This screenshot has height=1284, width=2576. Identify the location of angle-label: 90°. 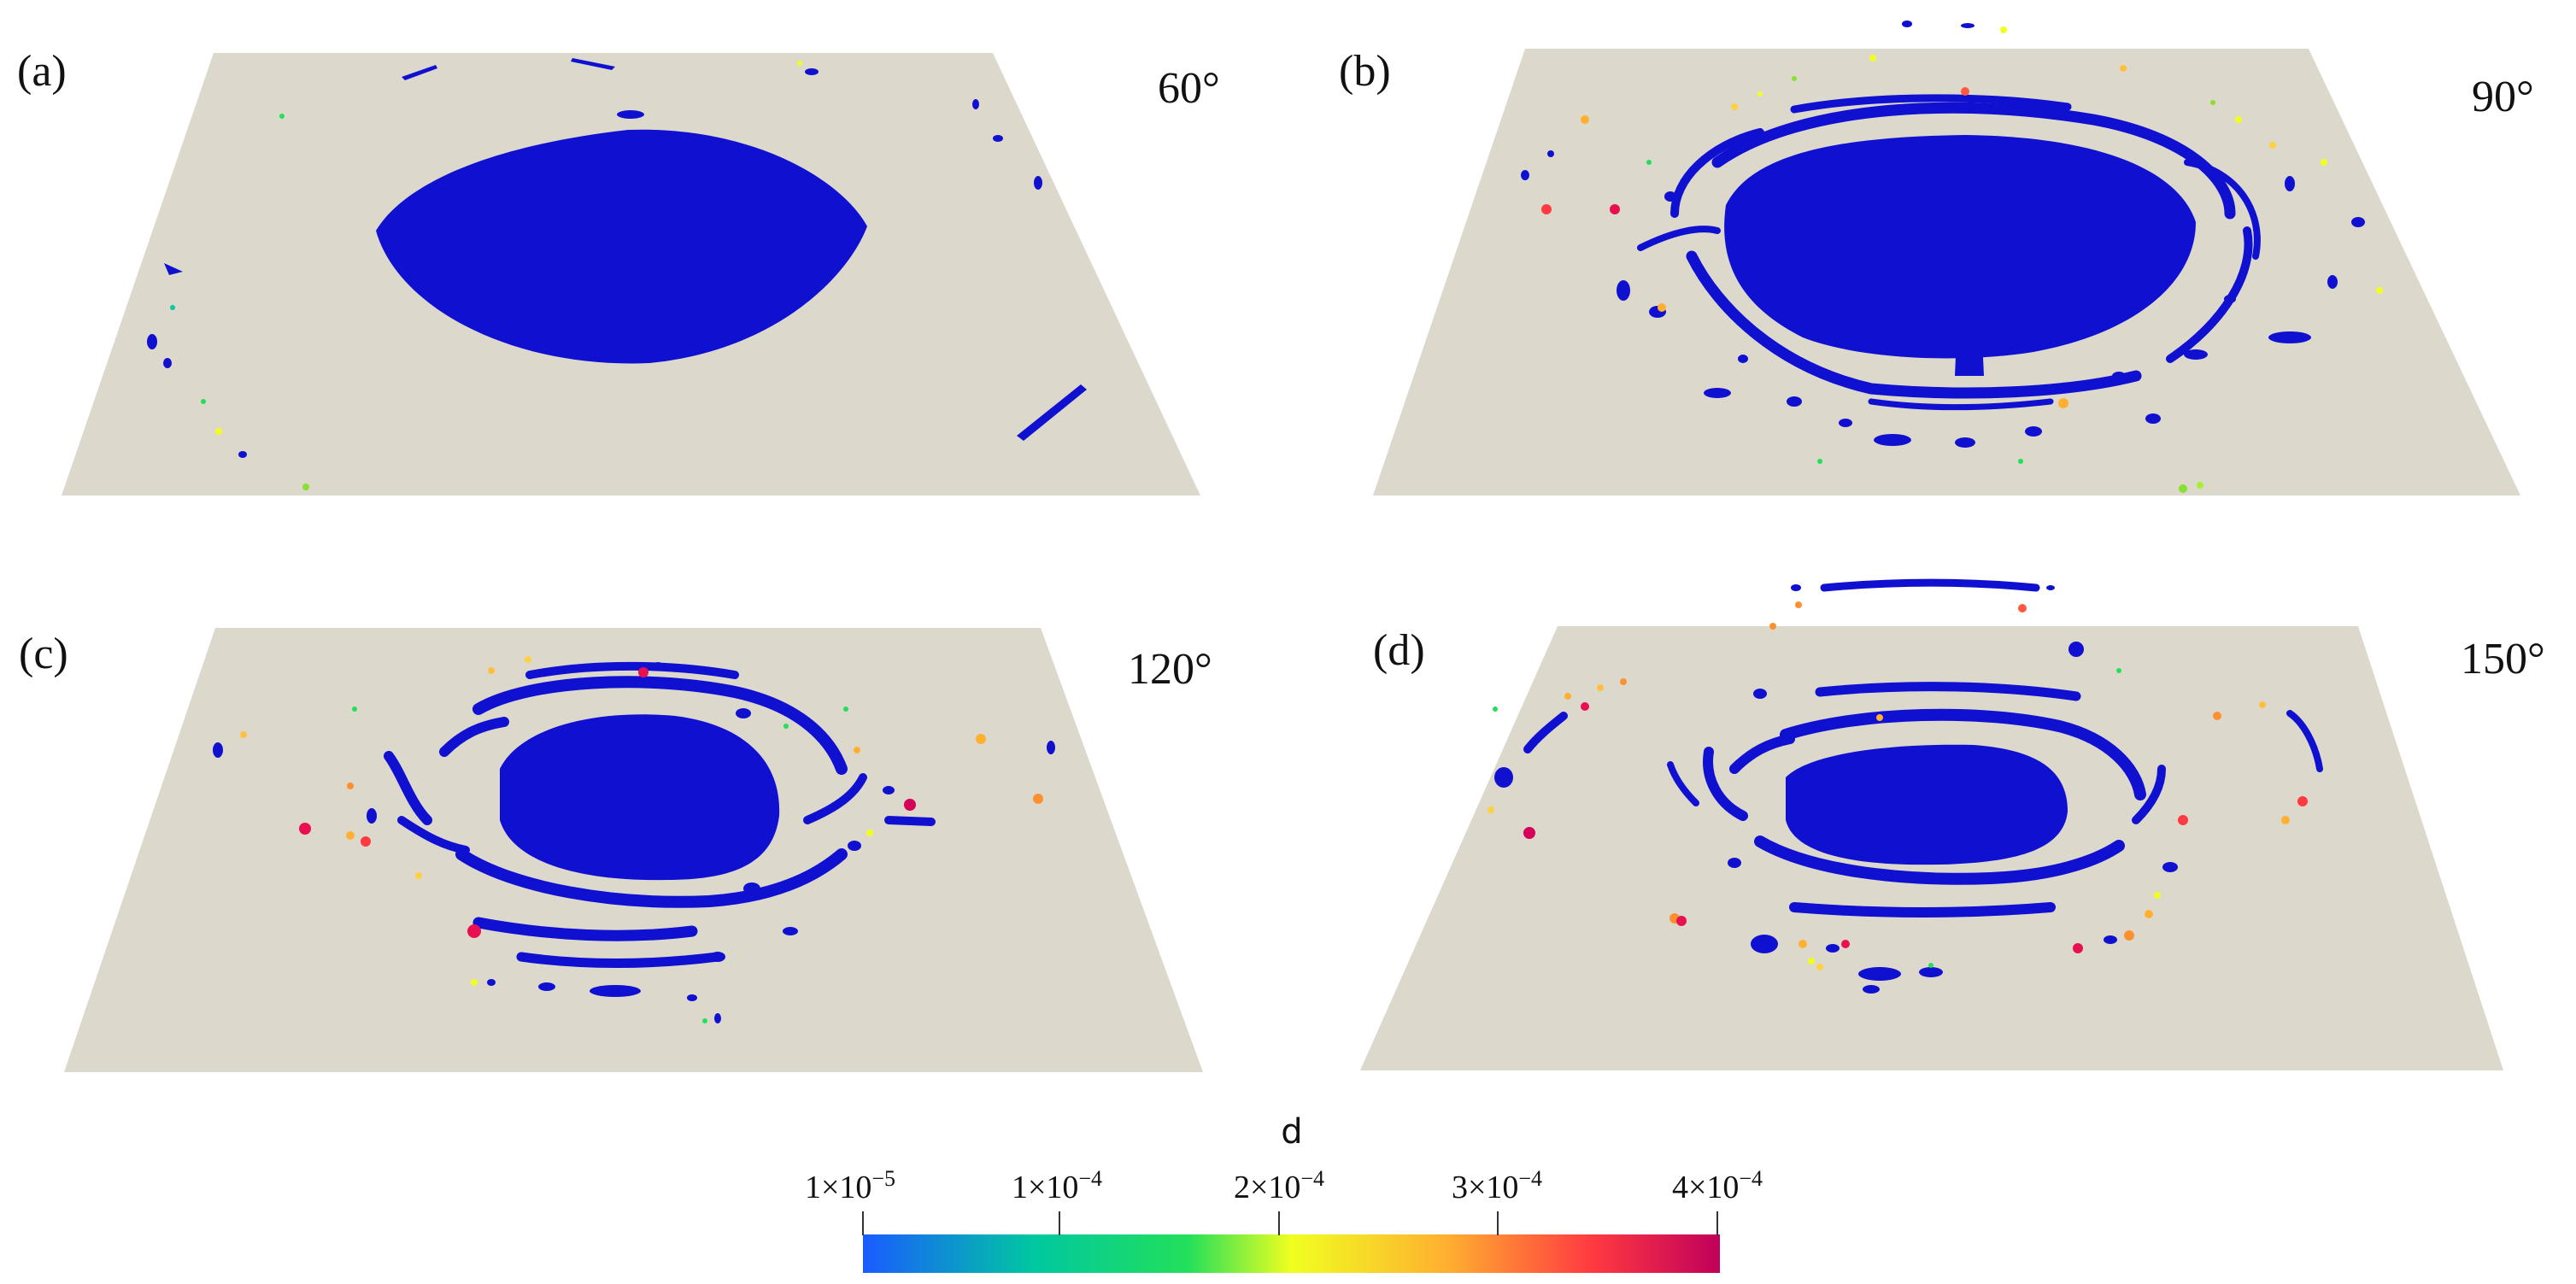
(2503, 97).